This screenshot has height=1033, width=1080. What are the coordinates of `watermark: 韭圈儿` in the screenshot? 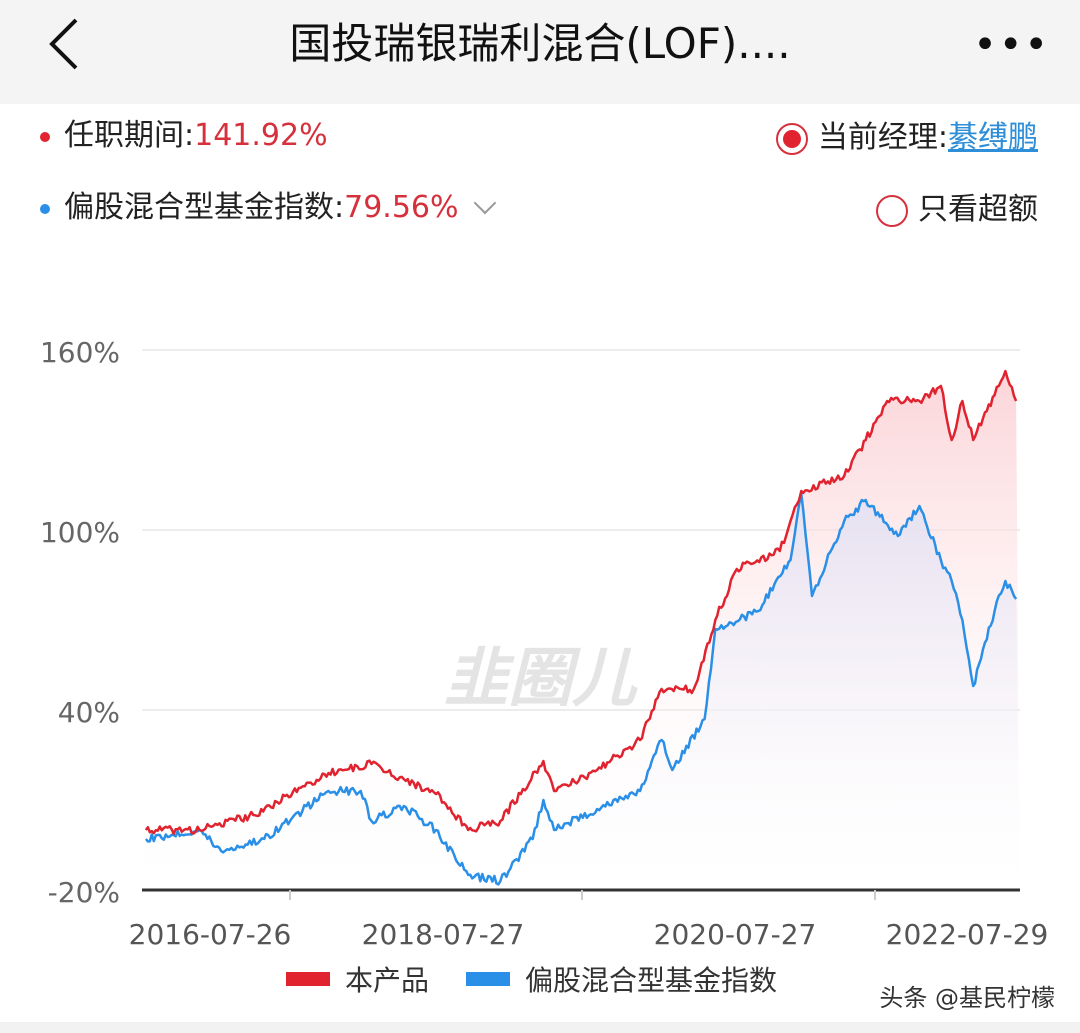 It's located at (541, 679).